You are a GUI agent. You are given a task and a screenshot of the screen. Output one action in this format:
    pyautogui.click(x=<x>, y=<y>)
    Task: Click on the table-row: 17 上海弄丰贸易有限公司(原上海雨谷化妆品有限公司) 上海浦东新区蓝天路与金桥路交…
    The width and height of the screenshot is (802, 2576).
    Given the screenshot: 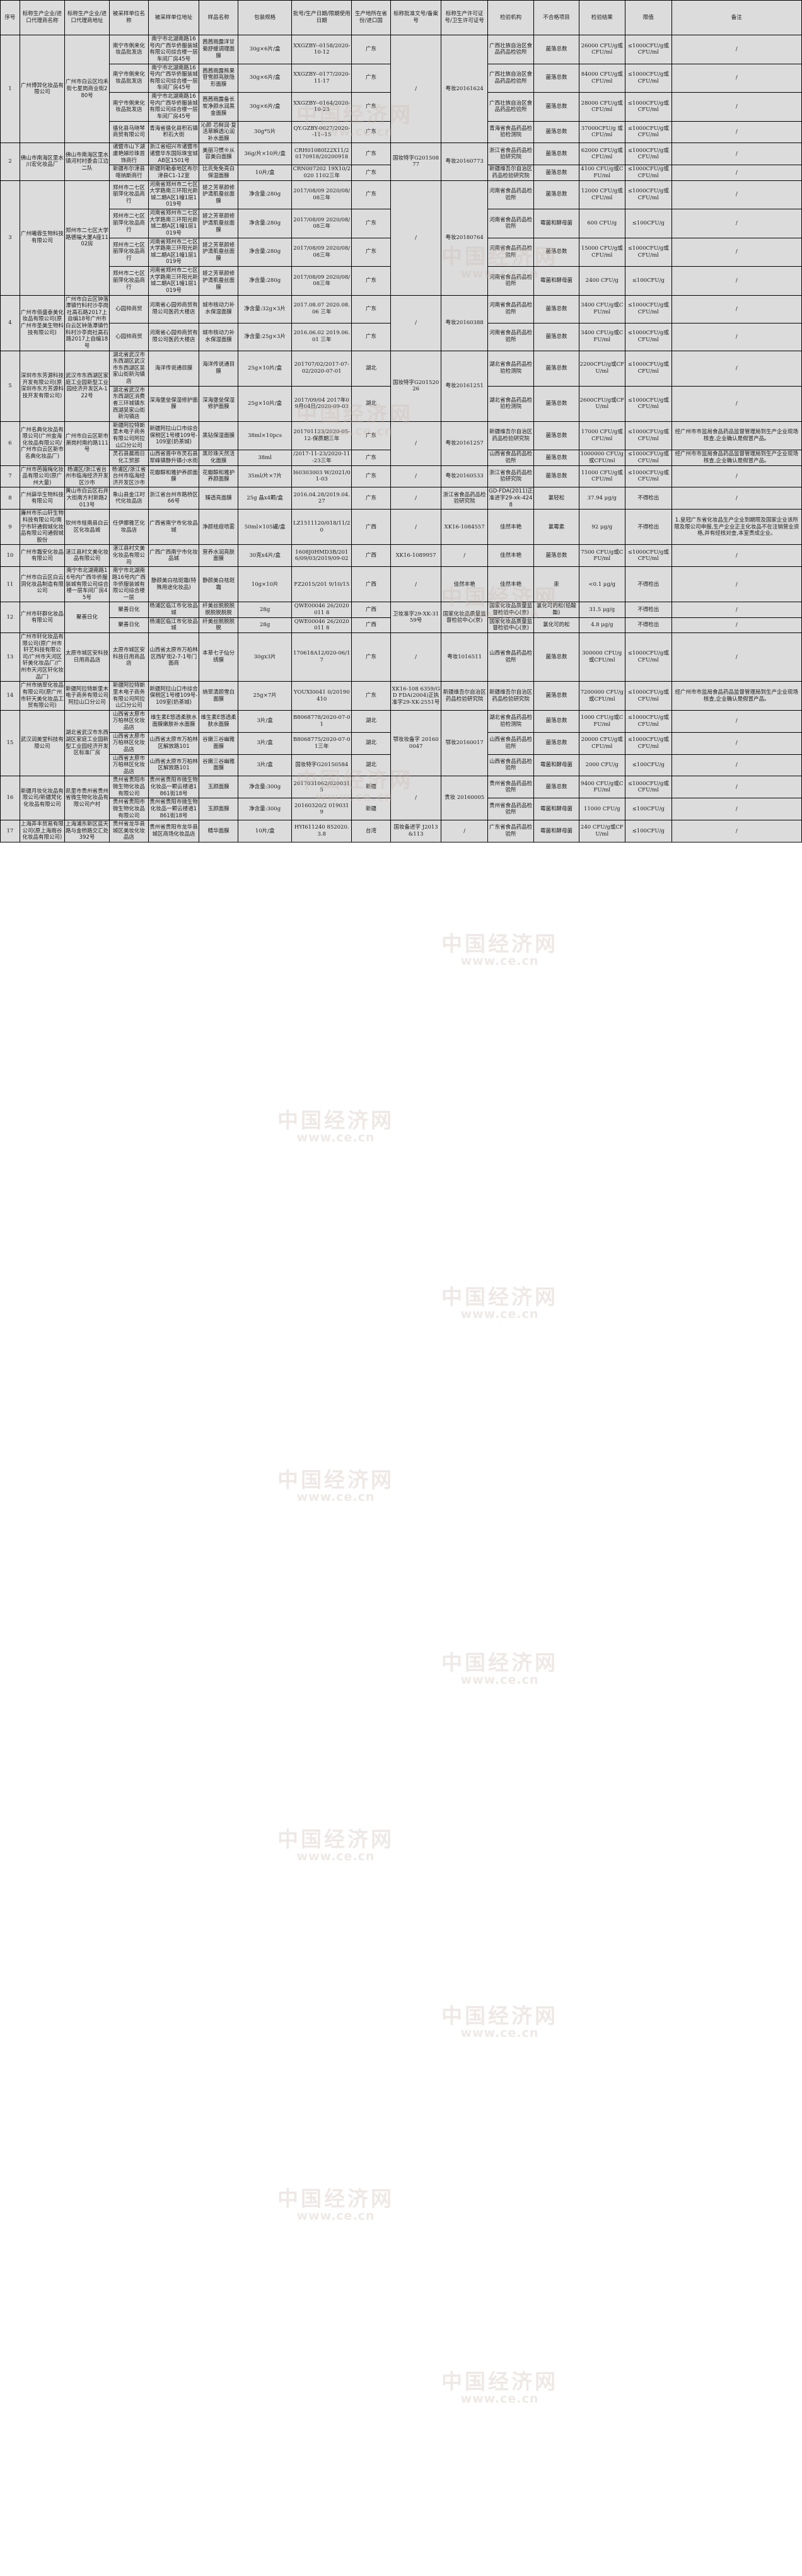 What is the action you would take?
    pyautogui.click(x=401, y=831)
    